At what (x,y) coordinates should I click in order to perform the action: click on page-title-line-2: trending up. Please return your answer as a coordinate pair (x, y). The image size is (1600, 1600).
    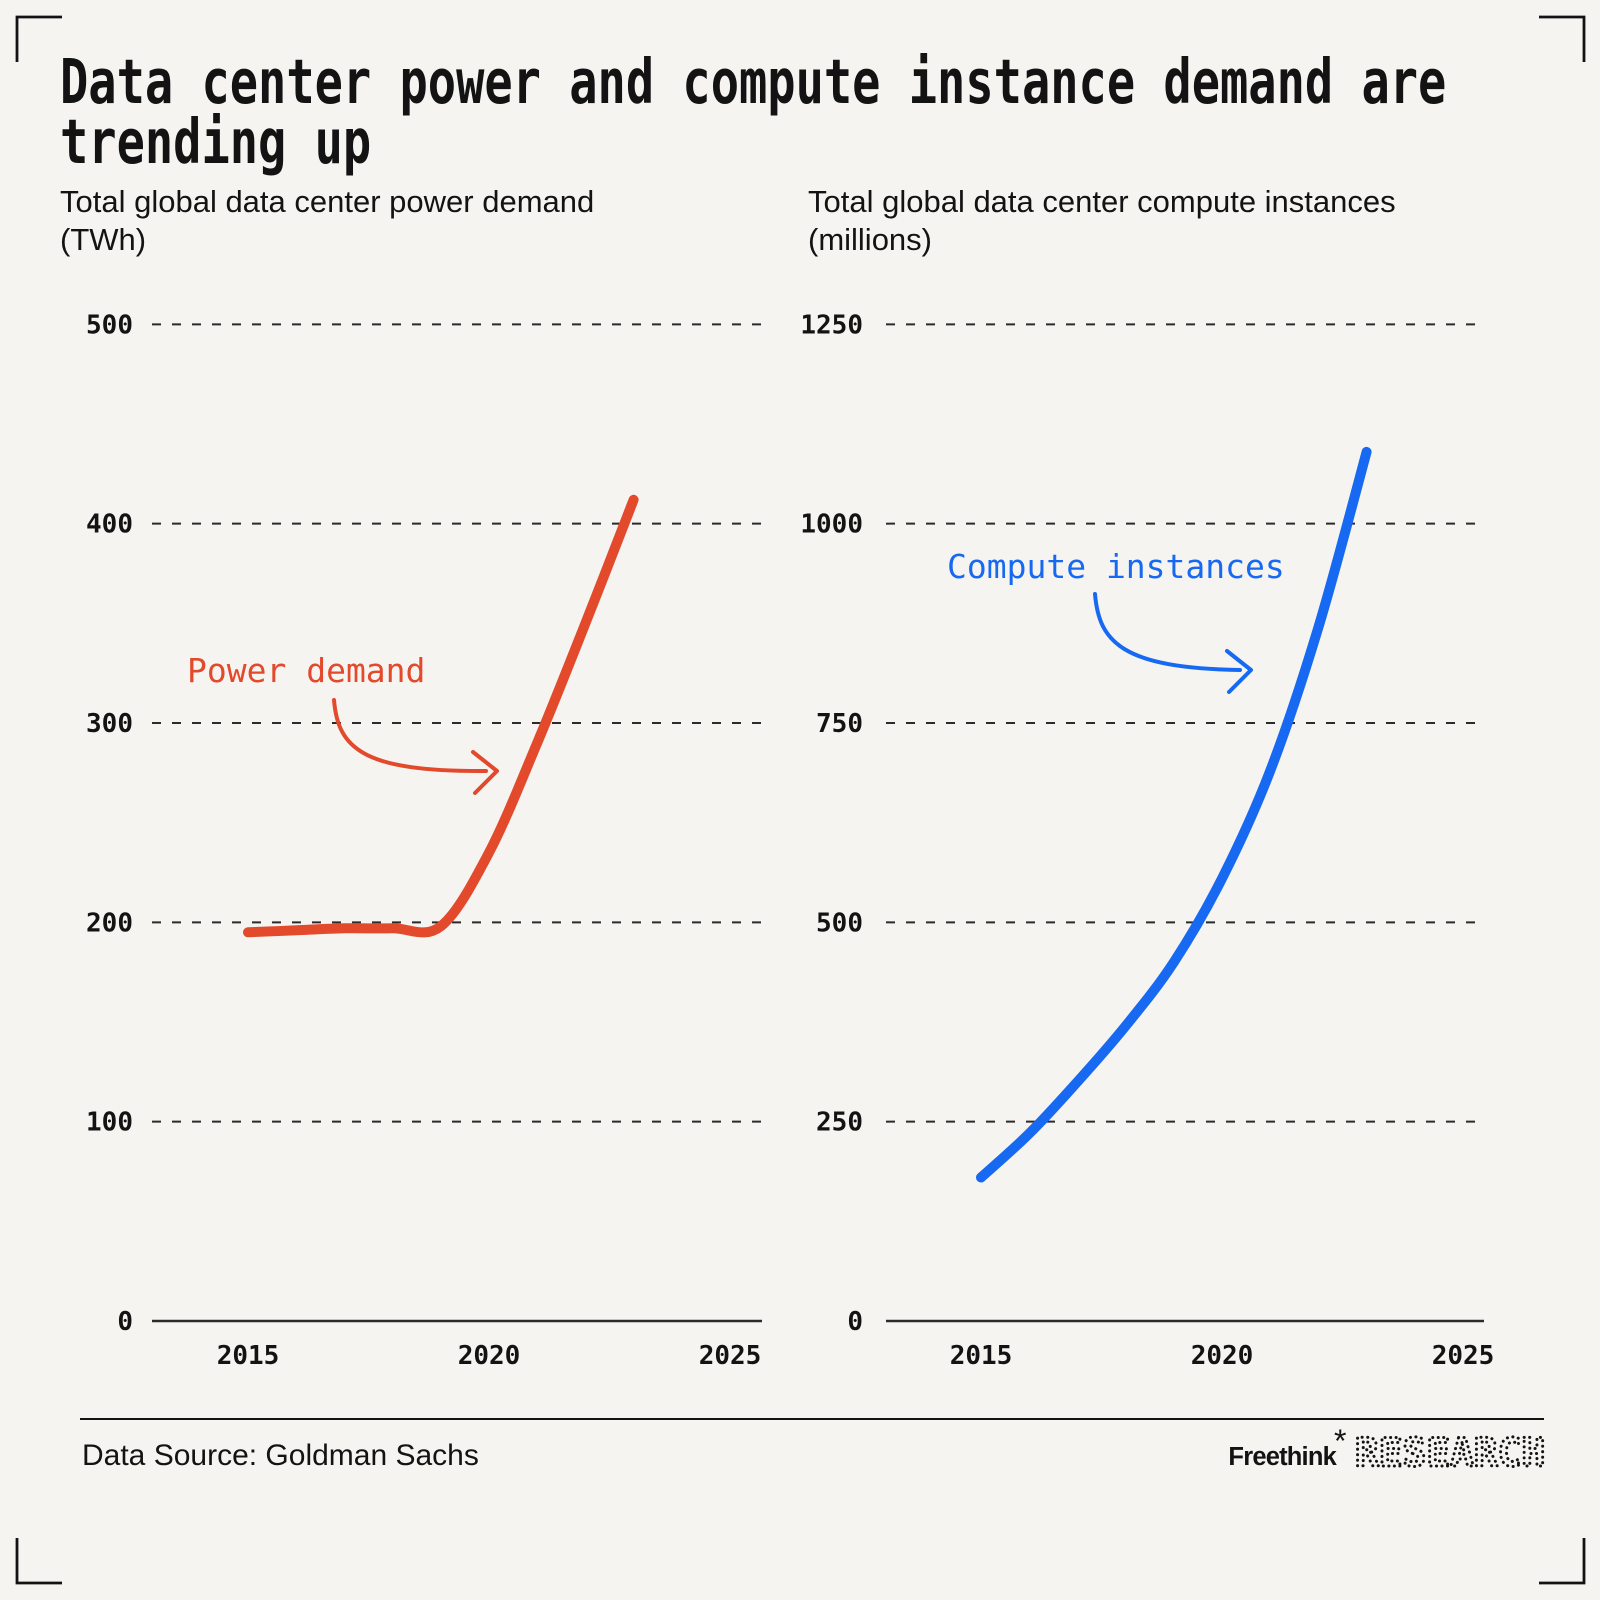
    Looking at the image, I should click on (215, 142).